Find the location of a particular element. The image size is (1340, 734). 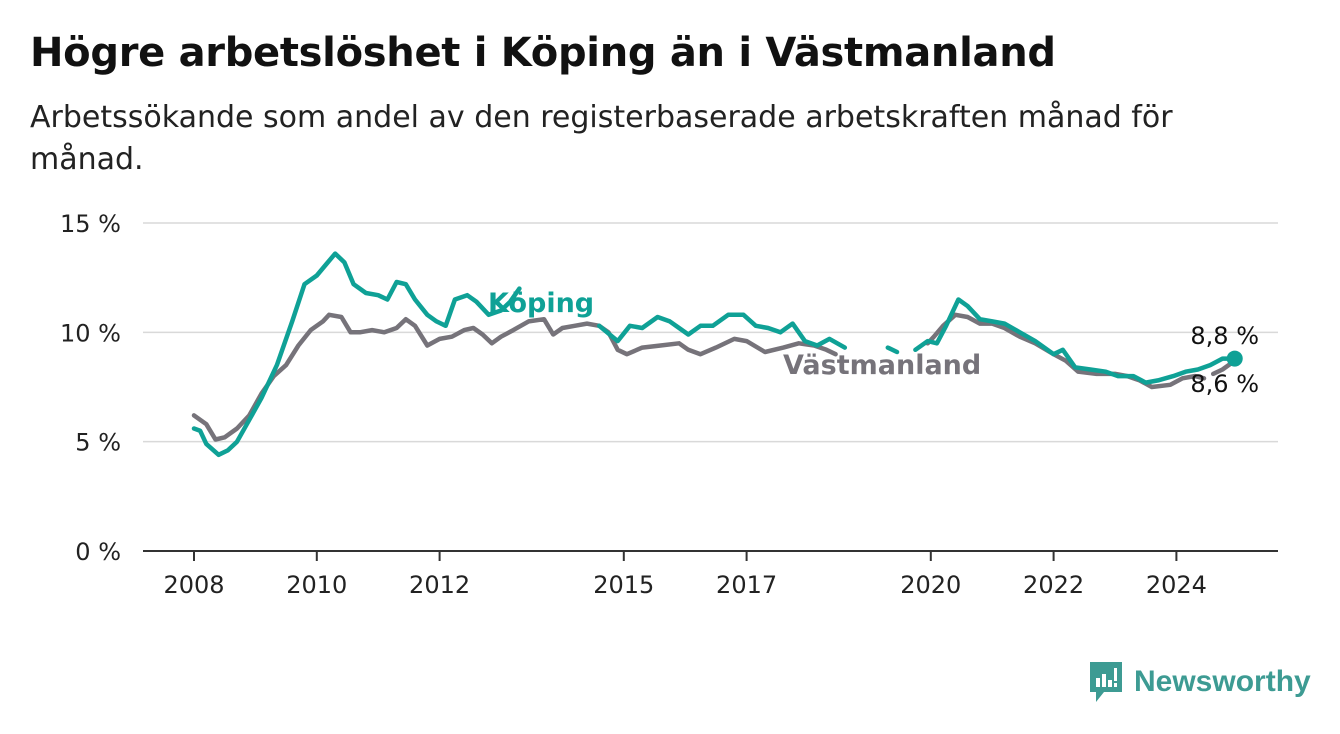

x-tick-label: 2008 is located at coordinates (193, 585).